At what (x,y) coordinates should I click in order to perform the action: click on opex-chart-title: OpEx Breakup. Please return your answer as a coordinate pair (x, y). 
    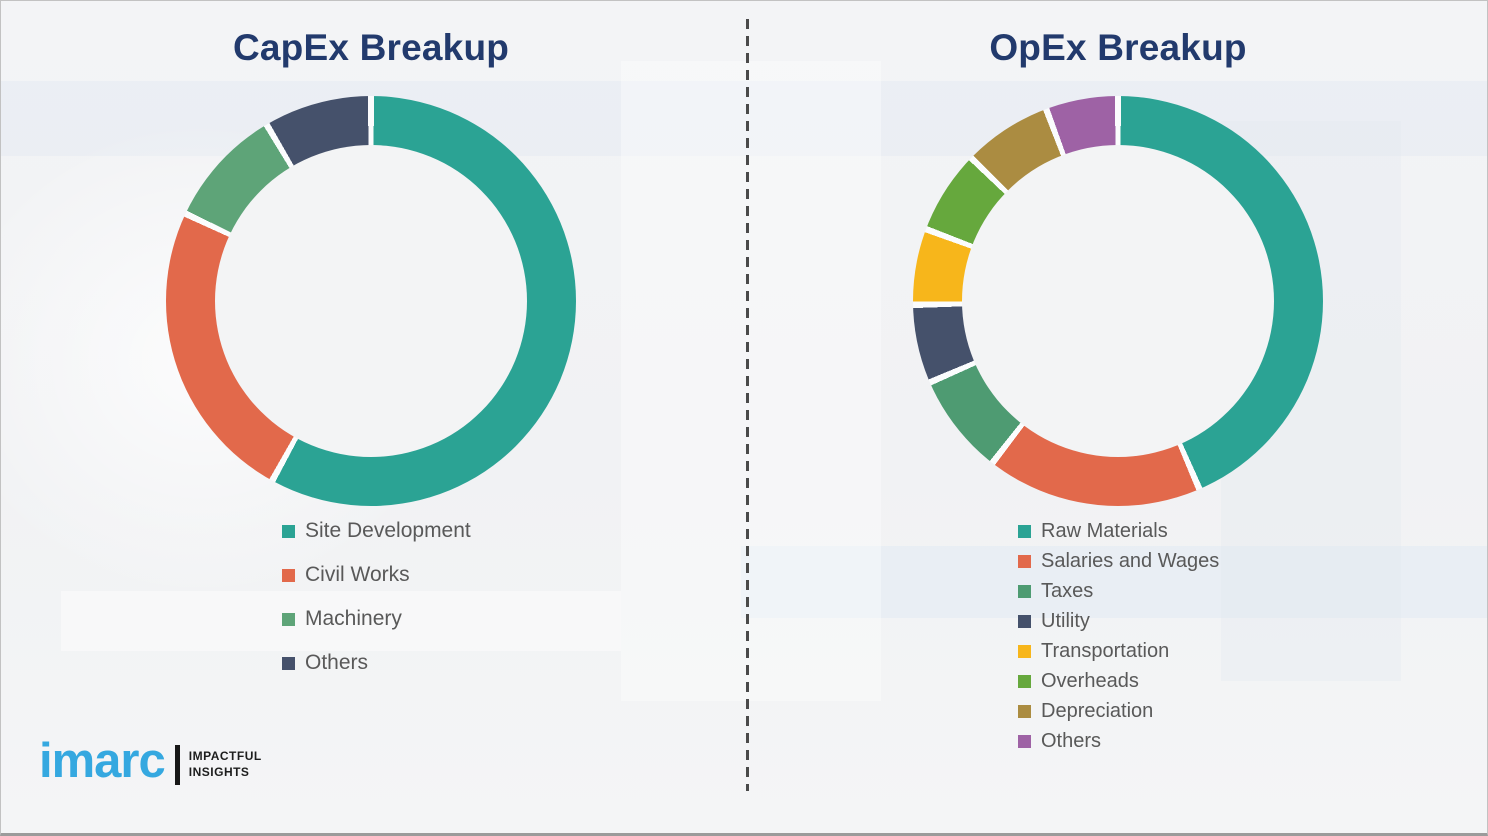
    Looking at the image, I should click on (1118, 47).